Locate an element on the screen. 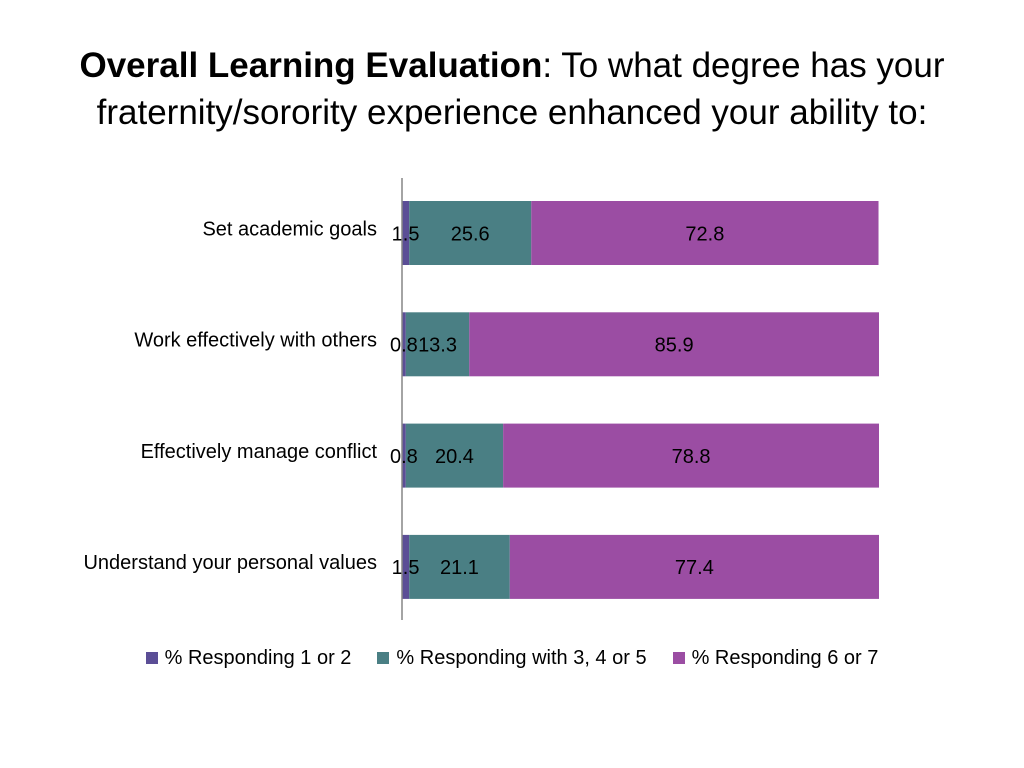  data-label: 78.8 is located at coordinates (691, 457).